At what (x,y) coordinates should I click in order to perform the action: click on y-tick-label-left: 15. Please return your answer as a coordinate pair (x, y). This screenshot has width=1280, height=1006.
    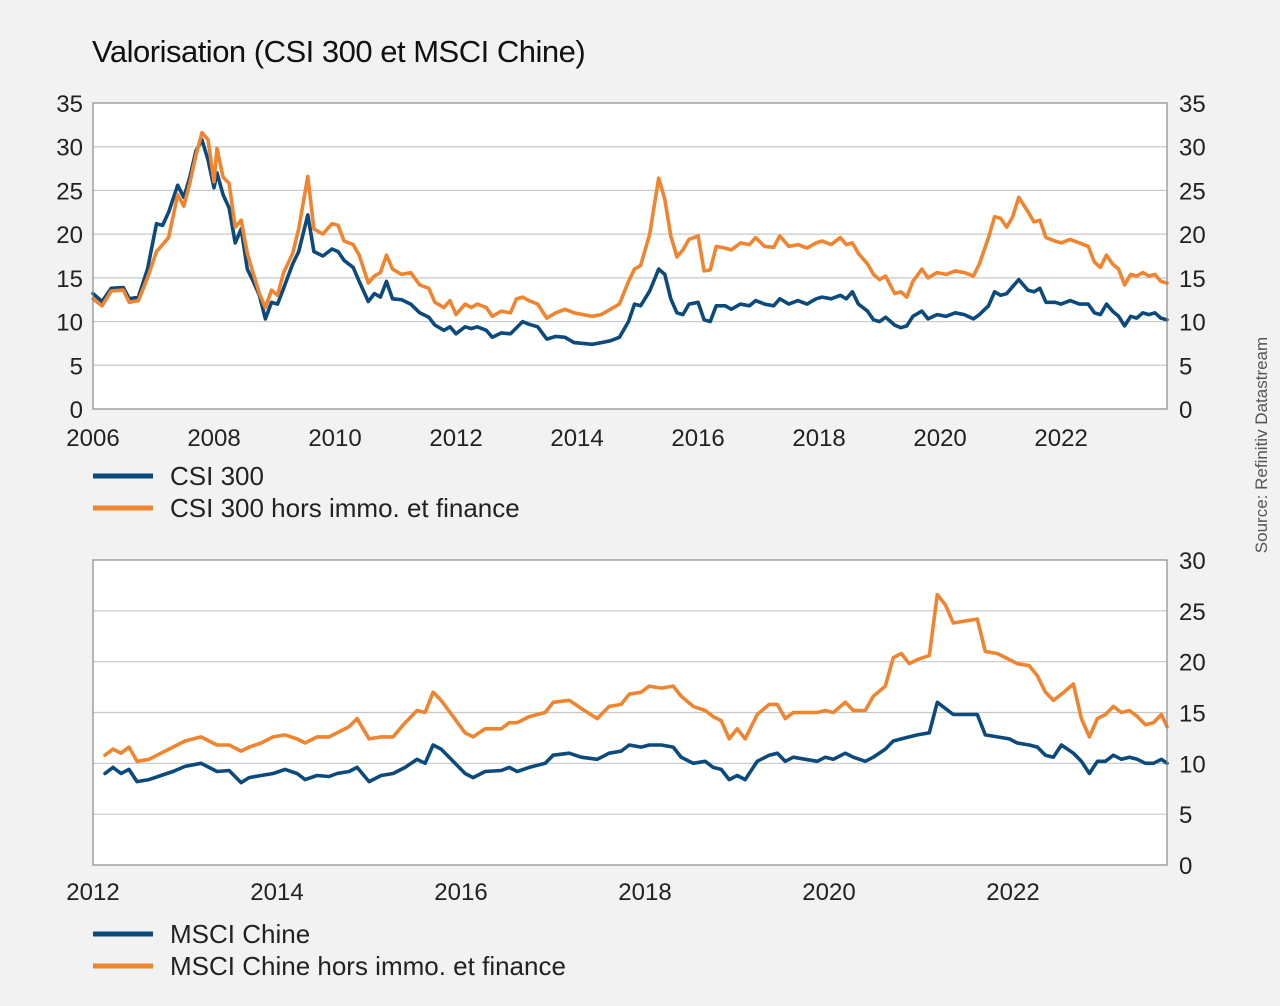
    Looking at the image, I should click on (69, 279).